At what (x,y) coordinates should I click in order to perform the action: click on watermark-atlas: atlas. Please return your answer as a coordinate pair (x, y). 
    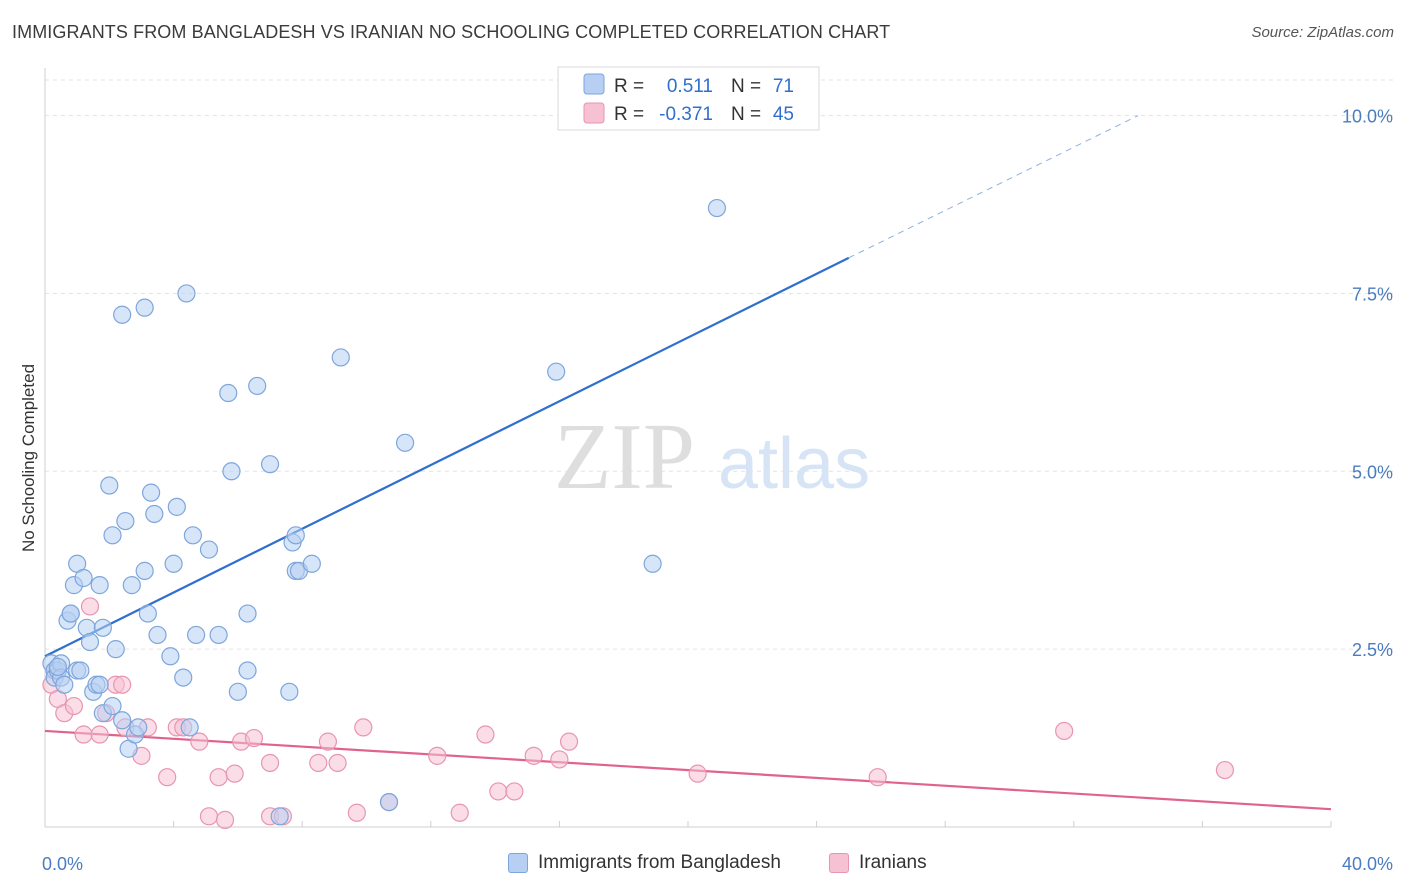
    Looking at the image, I should click on (794, 464).